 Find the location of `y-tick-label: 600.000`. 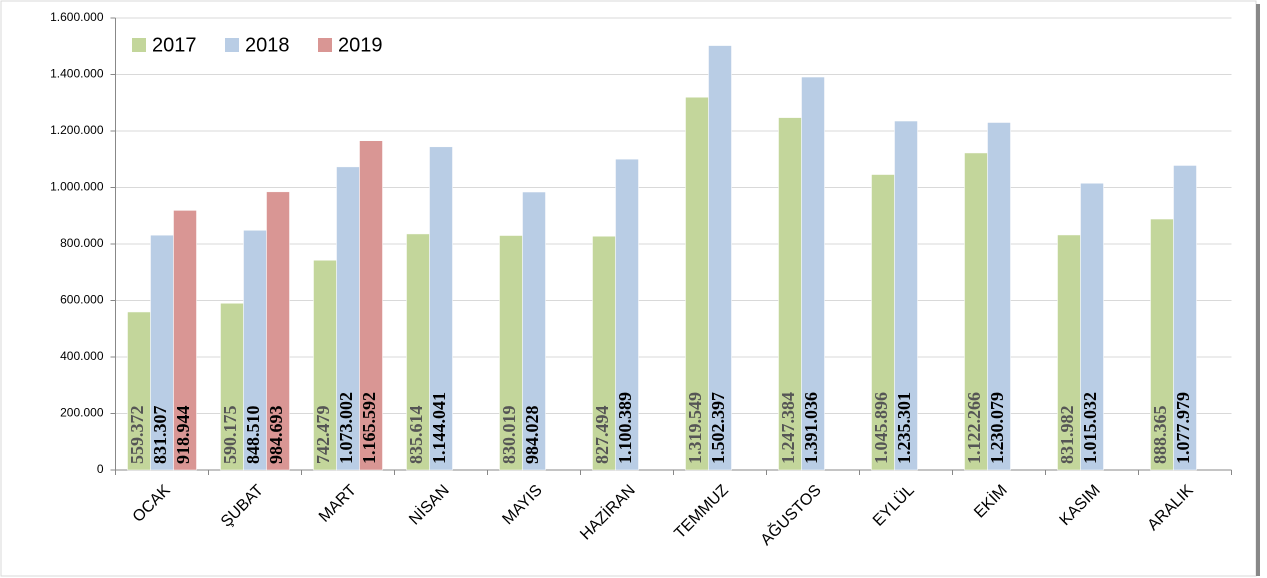

y-tick-label: 600.000 is located at coordinates (82, 300).